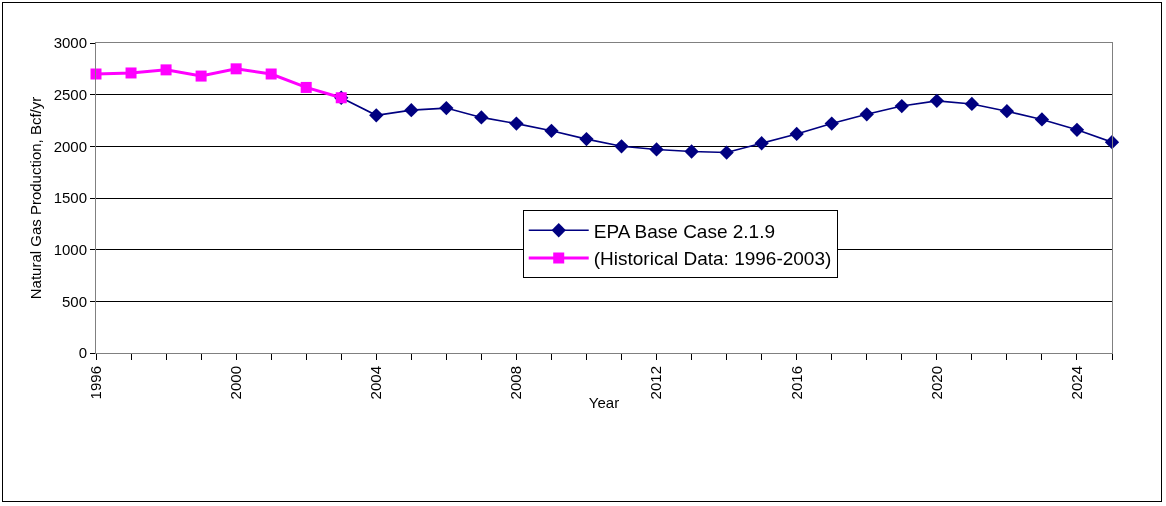 Image resolution: width=1166 pixels, height=506 pixels. Describe the element at coordinates (936, 383) in the screenshot. I see `x-tick-label: 2020` at that location.